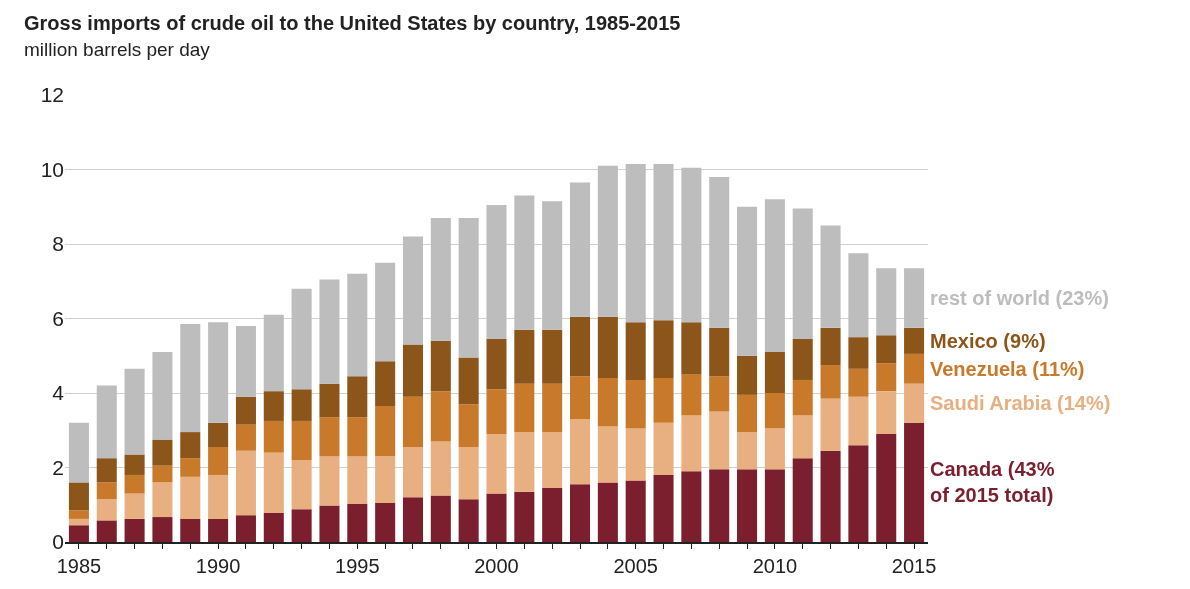 This screenshot has height=589, width=1190. What do you see at coordinates (58, 542) in the screenshot?
I see `y-tick-label: 0` at bounding box center [58, 542].